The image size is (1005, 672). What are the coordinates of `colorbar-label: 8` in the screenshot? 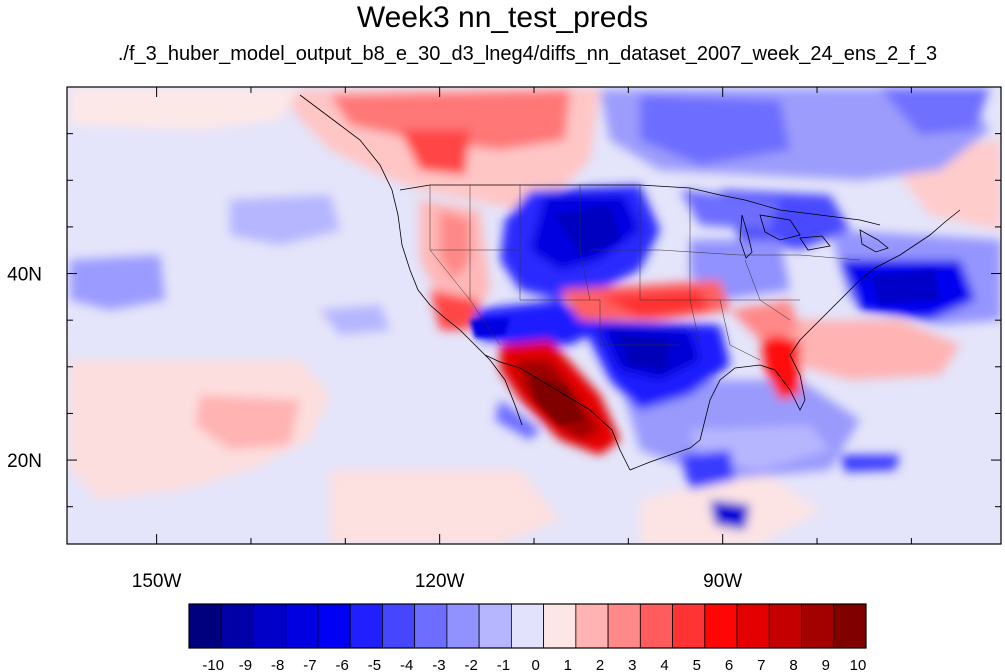 It's located at (793, 664).